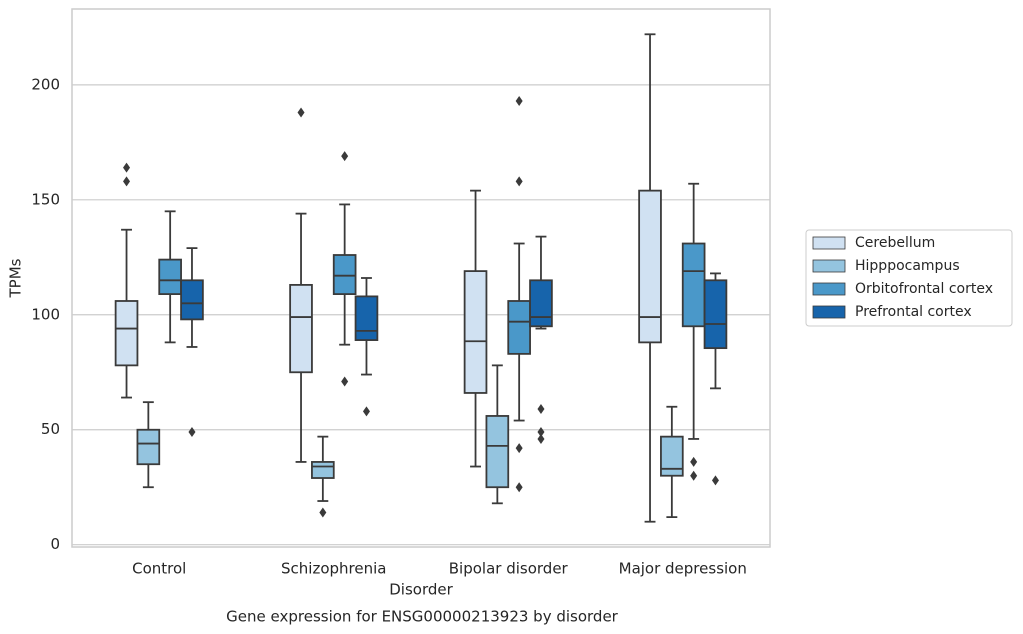 The height and width of the screenshot is (634, 1023). Describe the element at coordinates (683, 569) in the screenshot. I see `x-tick-label: Major depression` at that location.